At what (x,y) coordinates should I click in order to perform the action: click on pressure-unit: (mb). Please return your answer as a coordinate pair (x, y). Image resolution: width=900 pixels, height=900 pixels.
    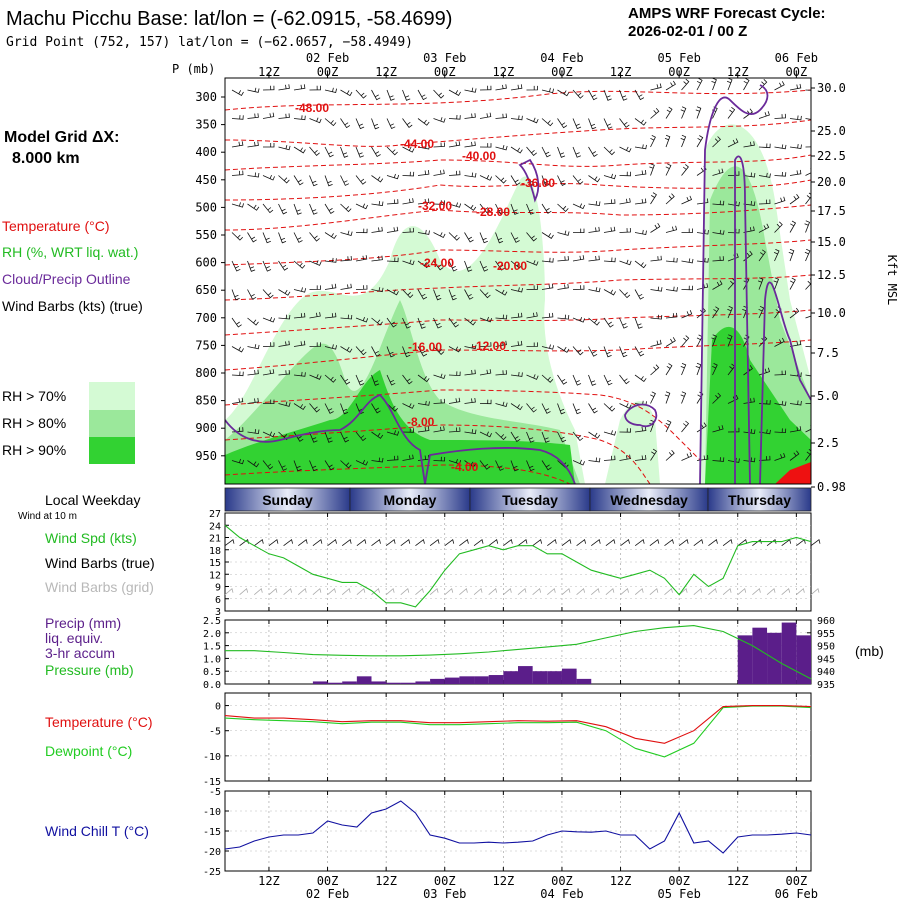
    Looking at the image, I should click on (869, 651).